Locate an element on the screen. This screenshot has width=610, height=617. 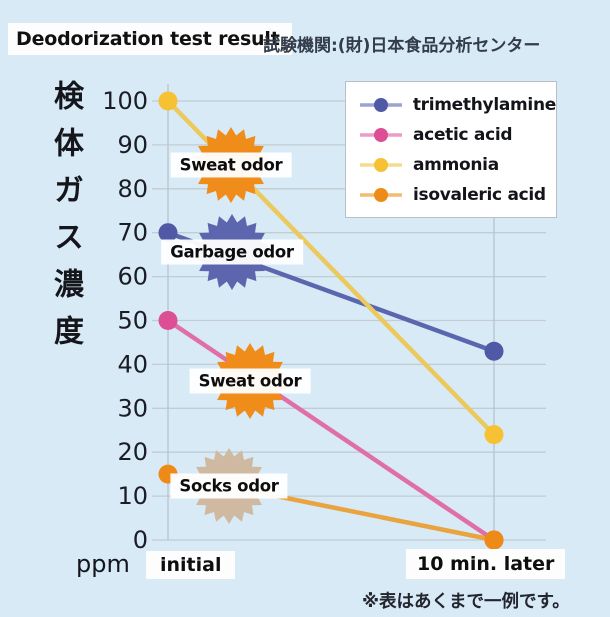
legend-label: acetic acid is located at coordinates (463, 135).